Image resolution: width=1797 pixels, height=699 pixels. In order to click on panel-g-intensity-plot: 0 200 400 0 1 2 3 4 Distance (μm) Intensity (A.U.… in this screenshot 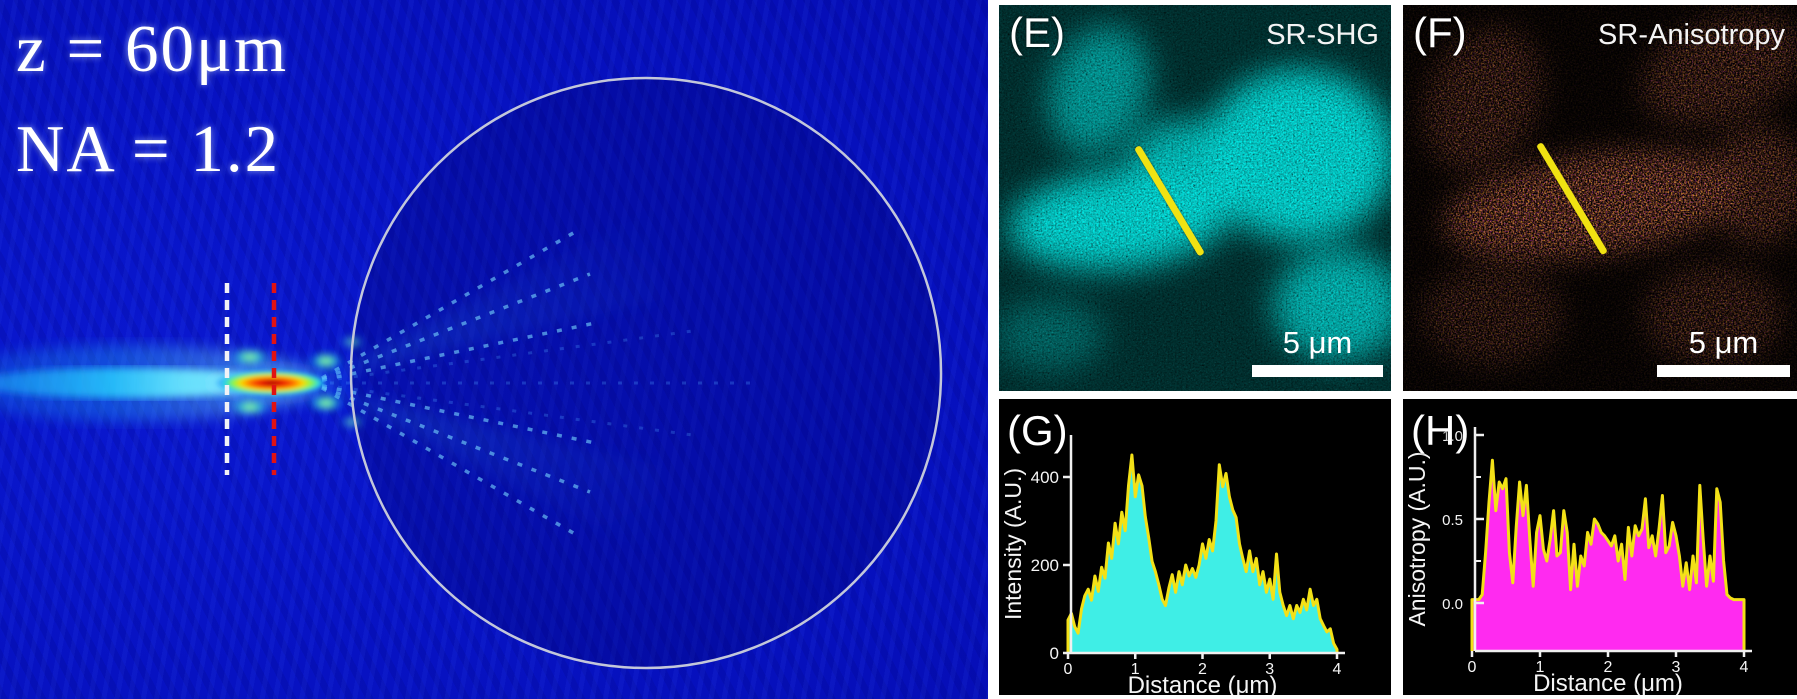, I will do `click(1195, 547)`.